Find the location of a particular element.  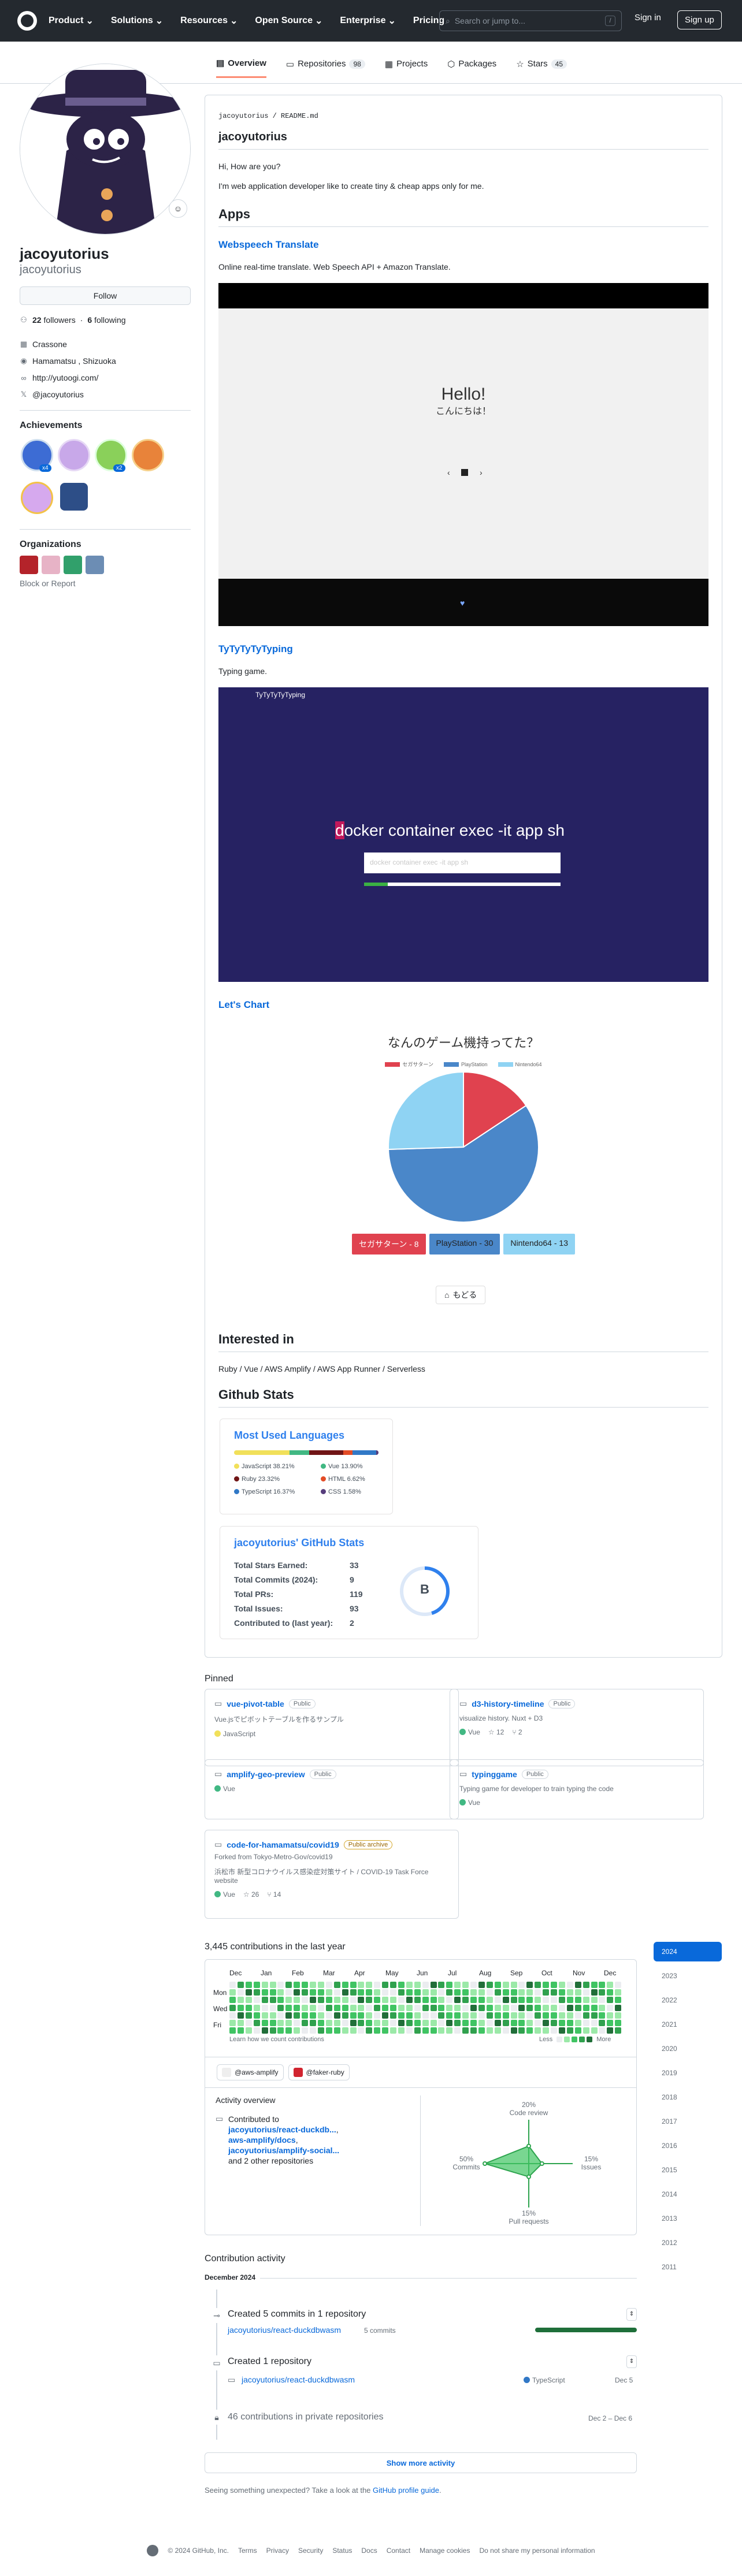

webspeech-screenshot: Hello! こんにちは！ ‹ › ♥ is located at coordinates (463, 455).